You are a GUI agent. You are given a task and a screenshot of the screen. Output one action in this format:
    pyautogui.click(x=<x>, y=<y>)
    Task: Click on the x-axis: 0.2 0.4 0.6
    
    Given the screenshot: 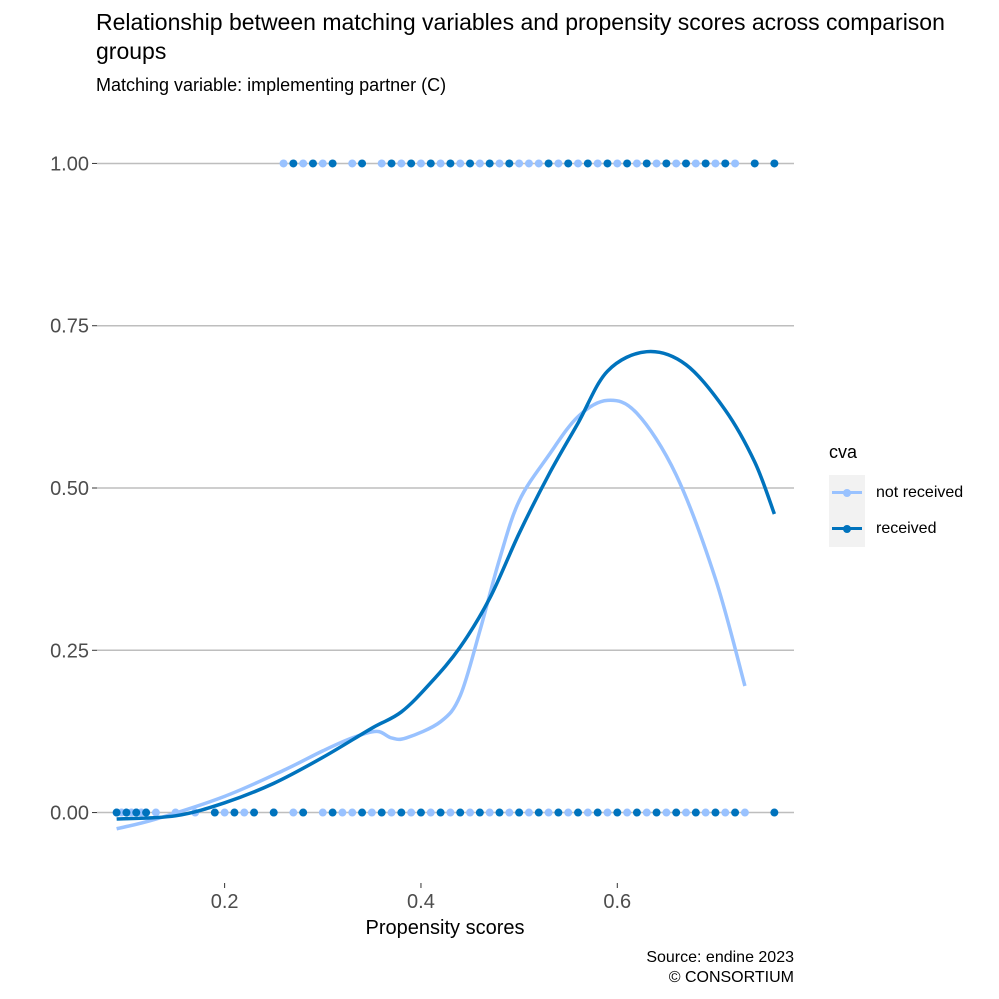 What is the action you would take?
    pyautogui.click(x=421, y=898)
    